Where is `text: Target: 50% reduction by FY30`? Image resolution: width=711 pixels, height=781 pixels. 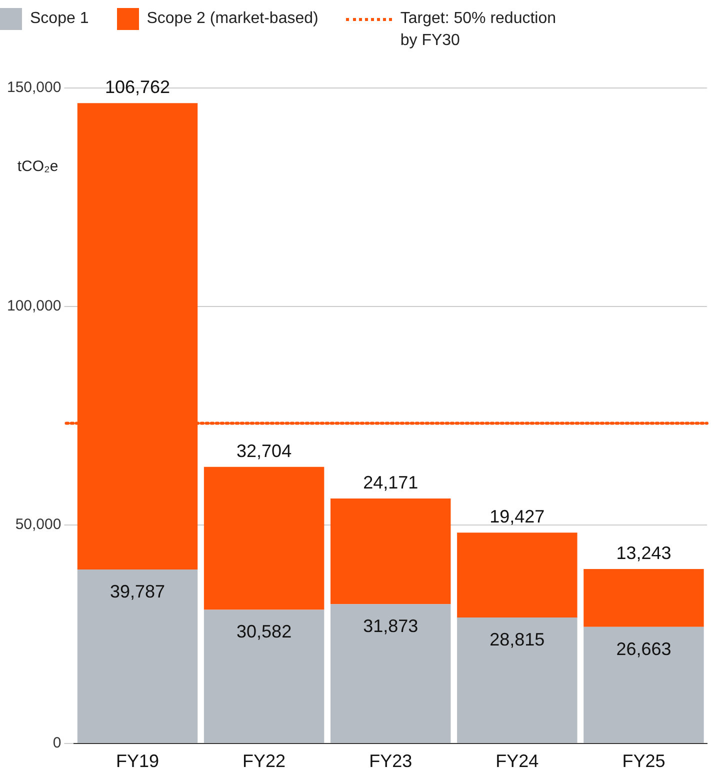
text: Target: 50% reduction by FY30 is located at coordinates (479, 30).